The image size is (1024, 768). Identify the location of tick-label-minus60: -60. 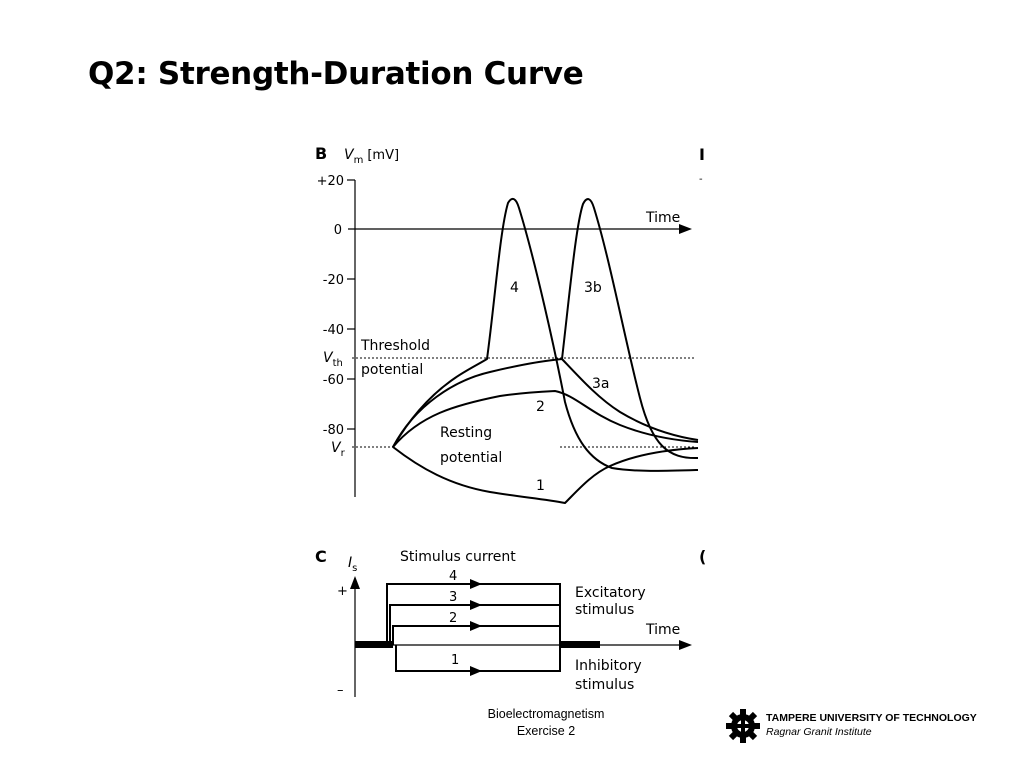
(333, 380).